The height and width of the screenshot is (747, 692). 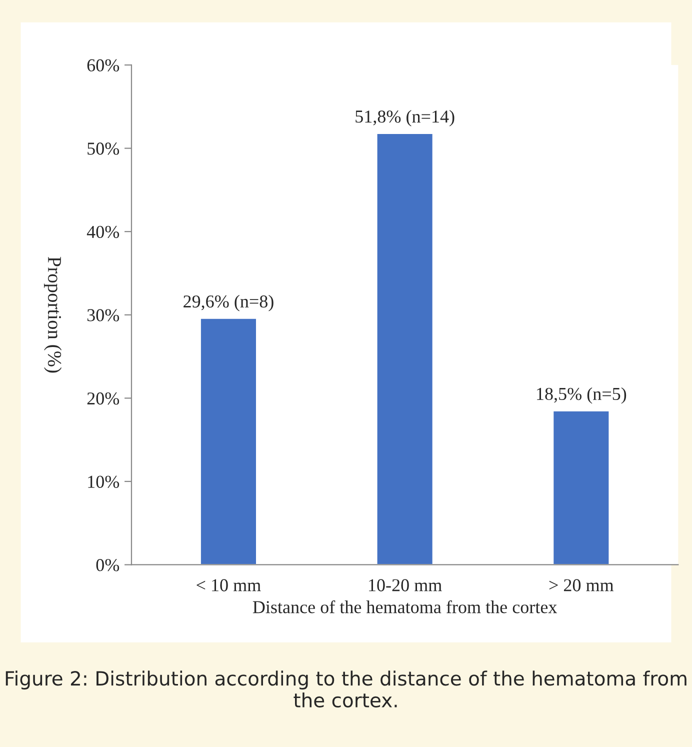 I want to click on x-tick-label: > 20 mm, so click(x=581, y=585).